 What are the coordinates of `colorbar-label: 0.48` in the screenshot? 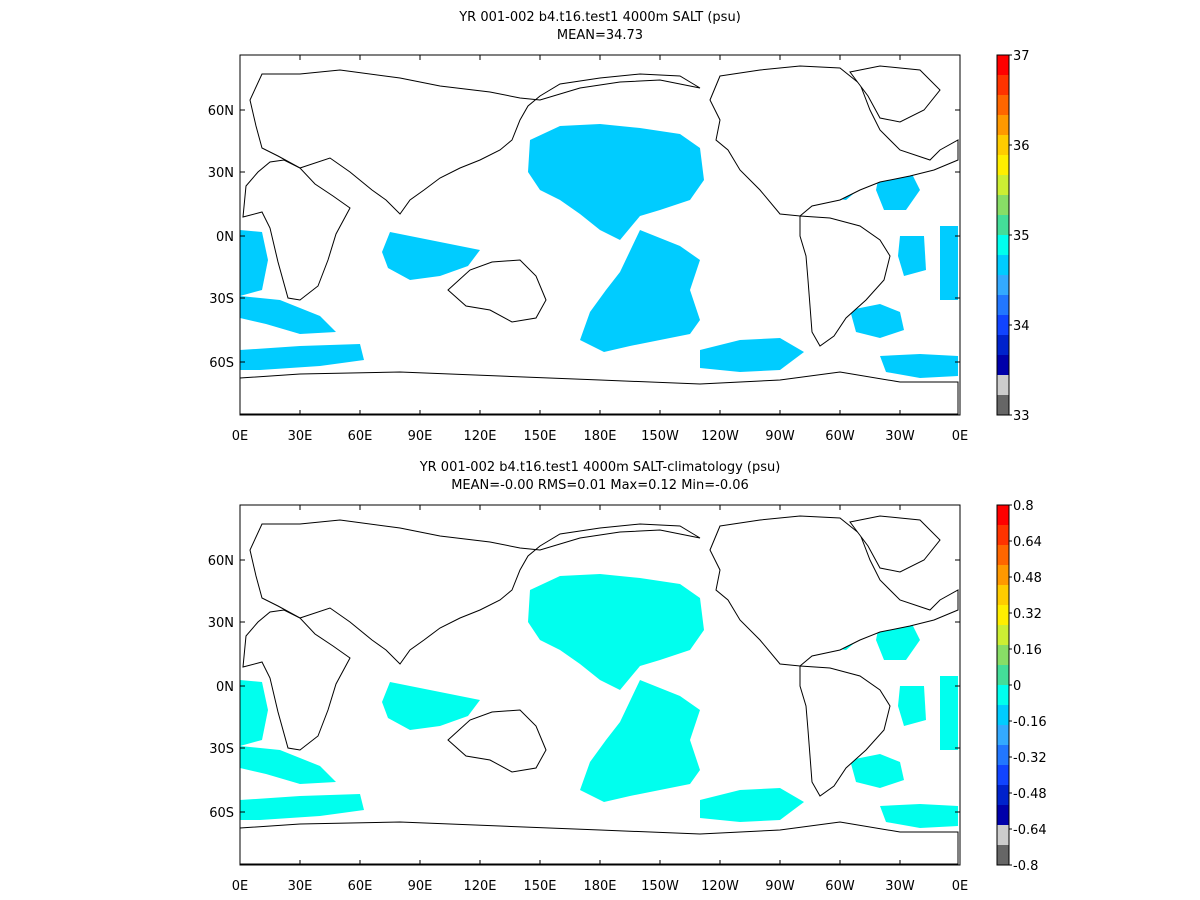 It's located at (1027, 578).